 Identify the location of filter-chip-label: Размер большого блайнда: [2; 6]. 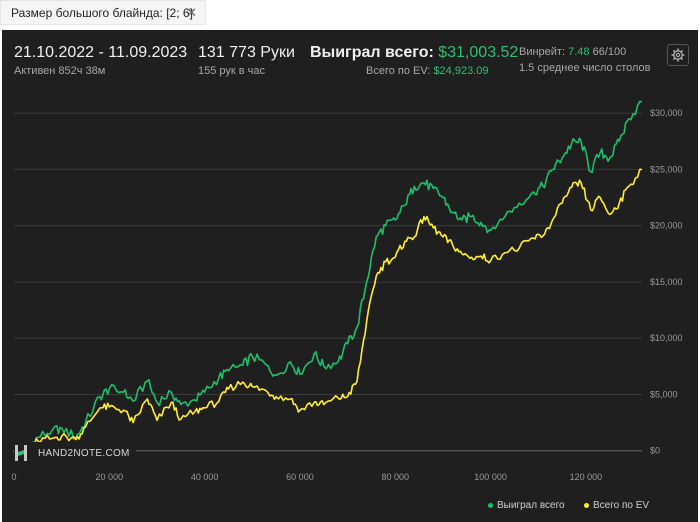
(102, 12).